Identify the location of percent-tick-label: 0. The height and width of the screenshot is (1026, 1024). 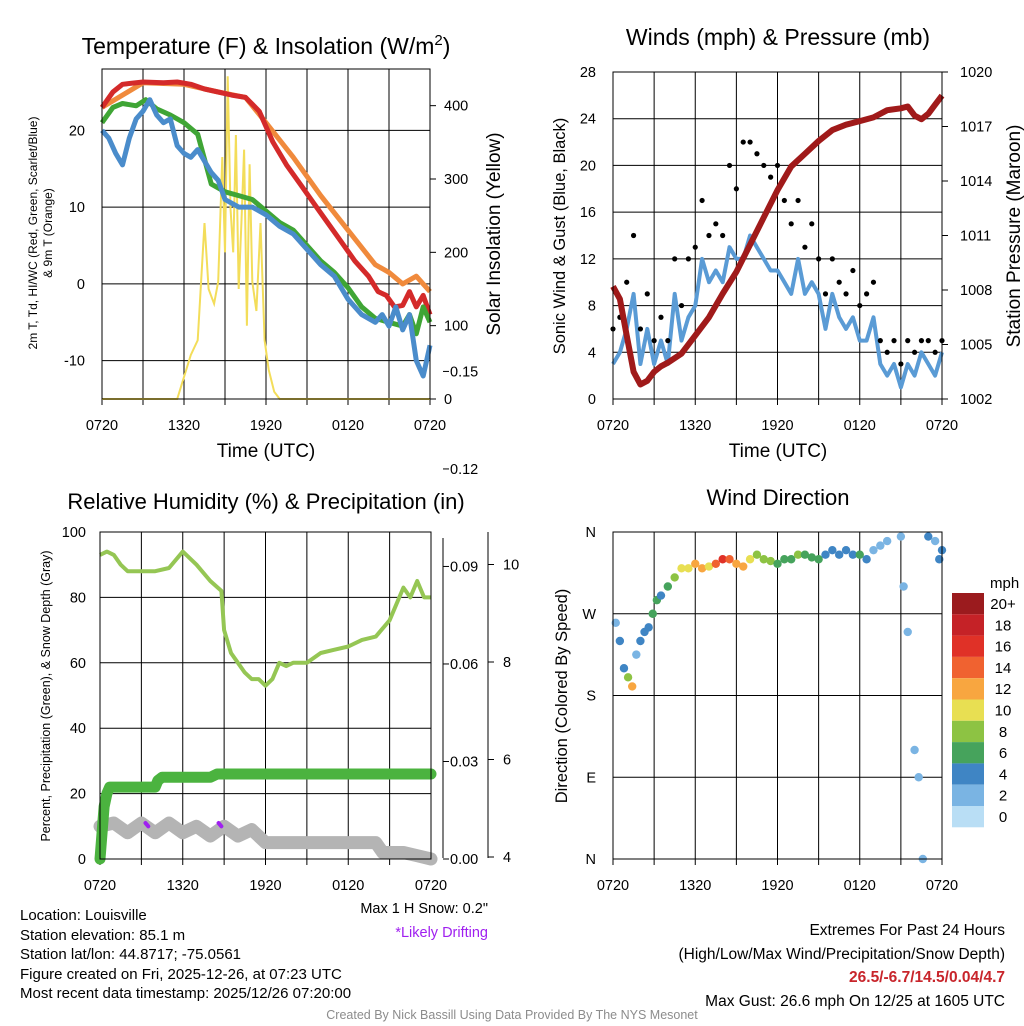
(82, 860).